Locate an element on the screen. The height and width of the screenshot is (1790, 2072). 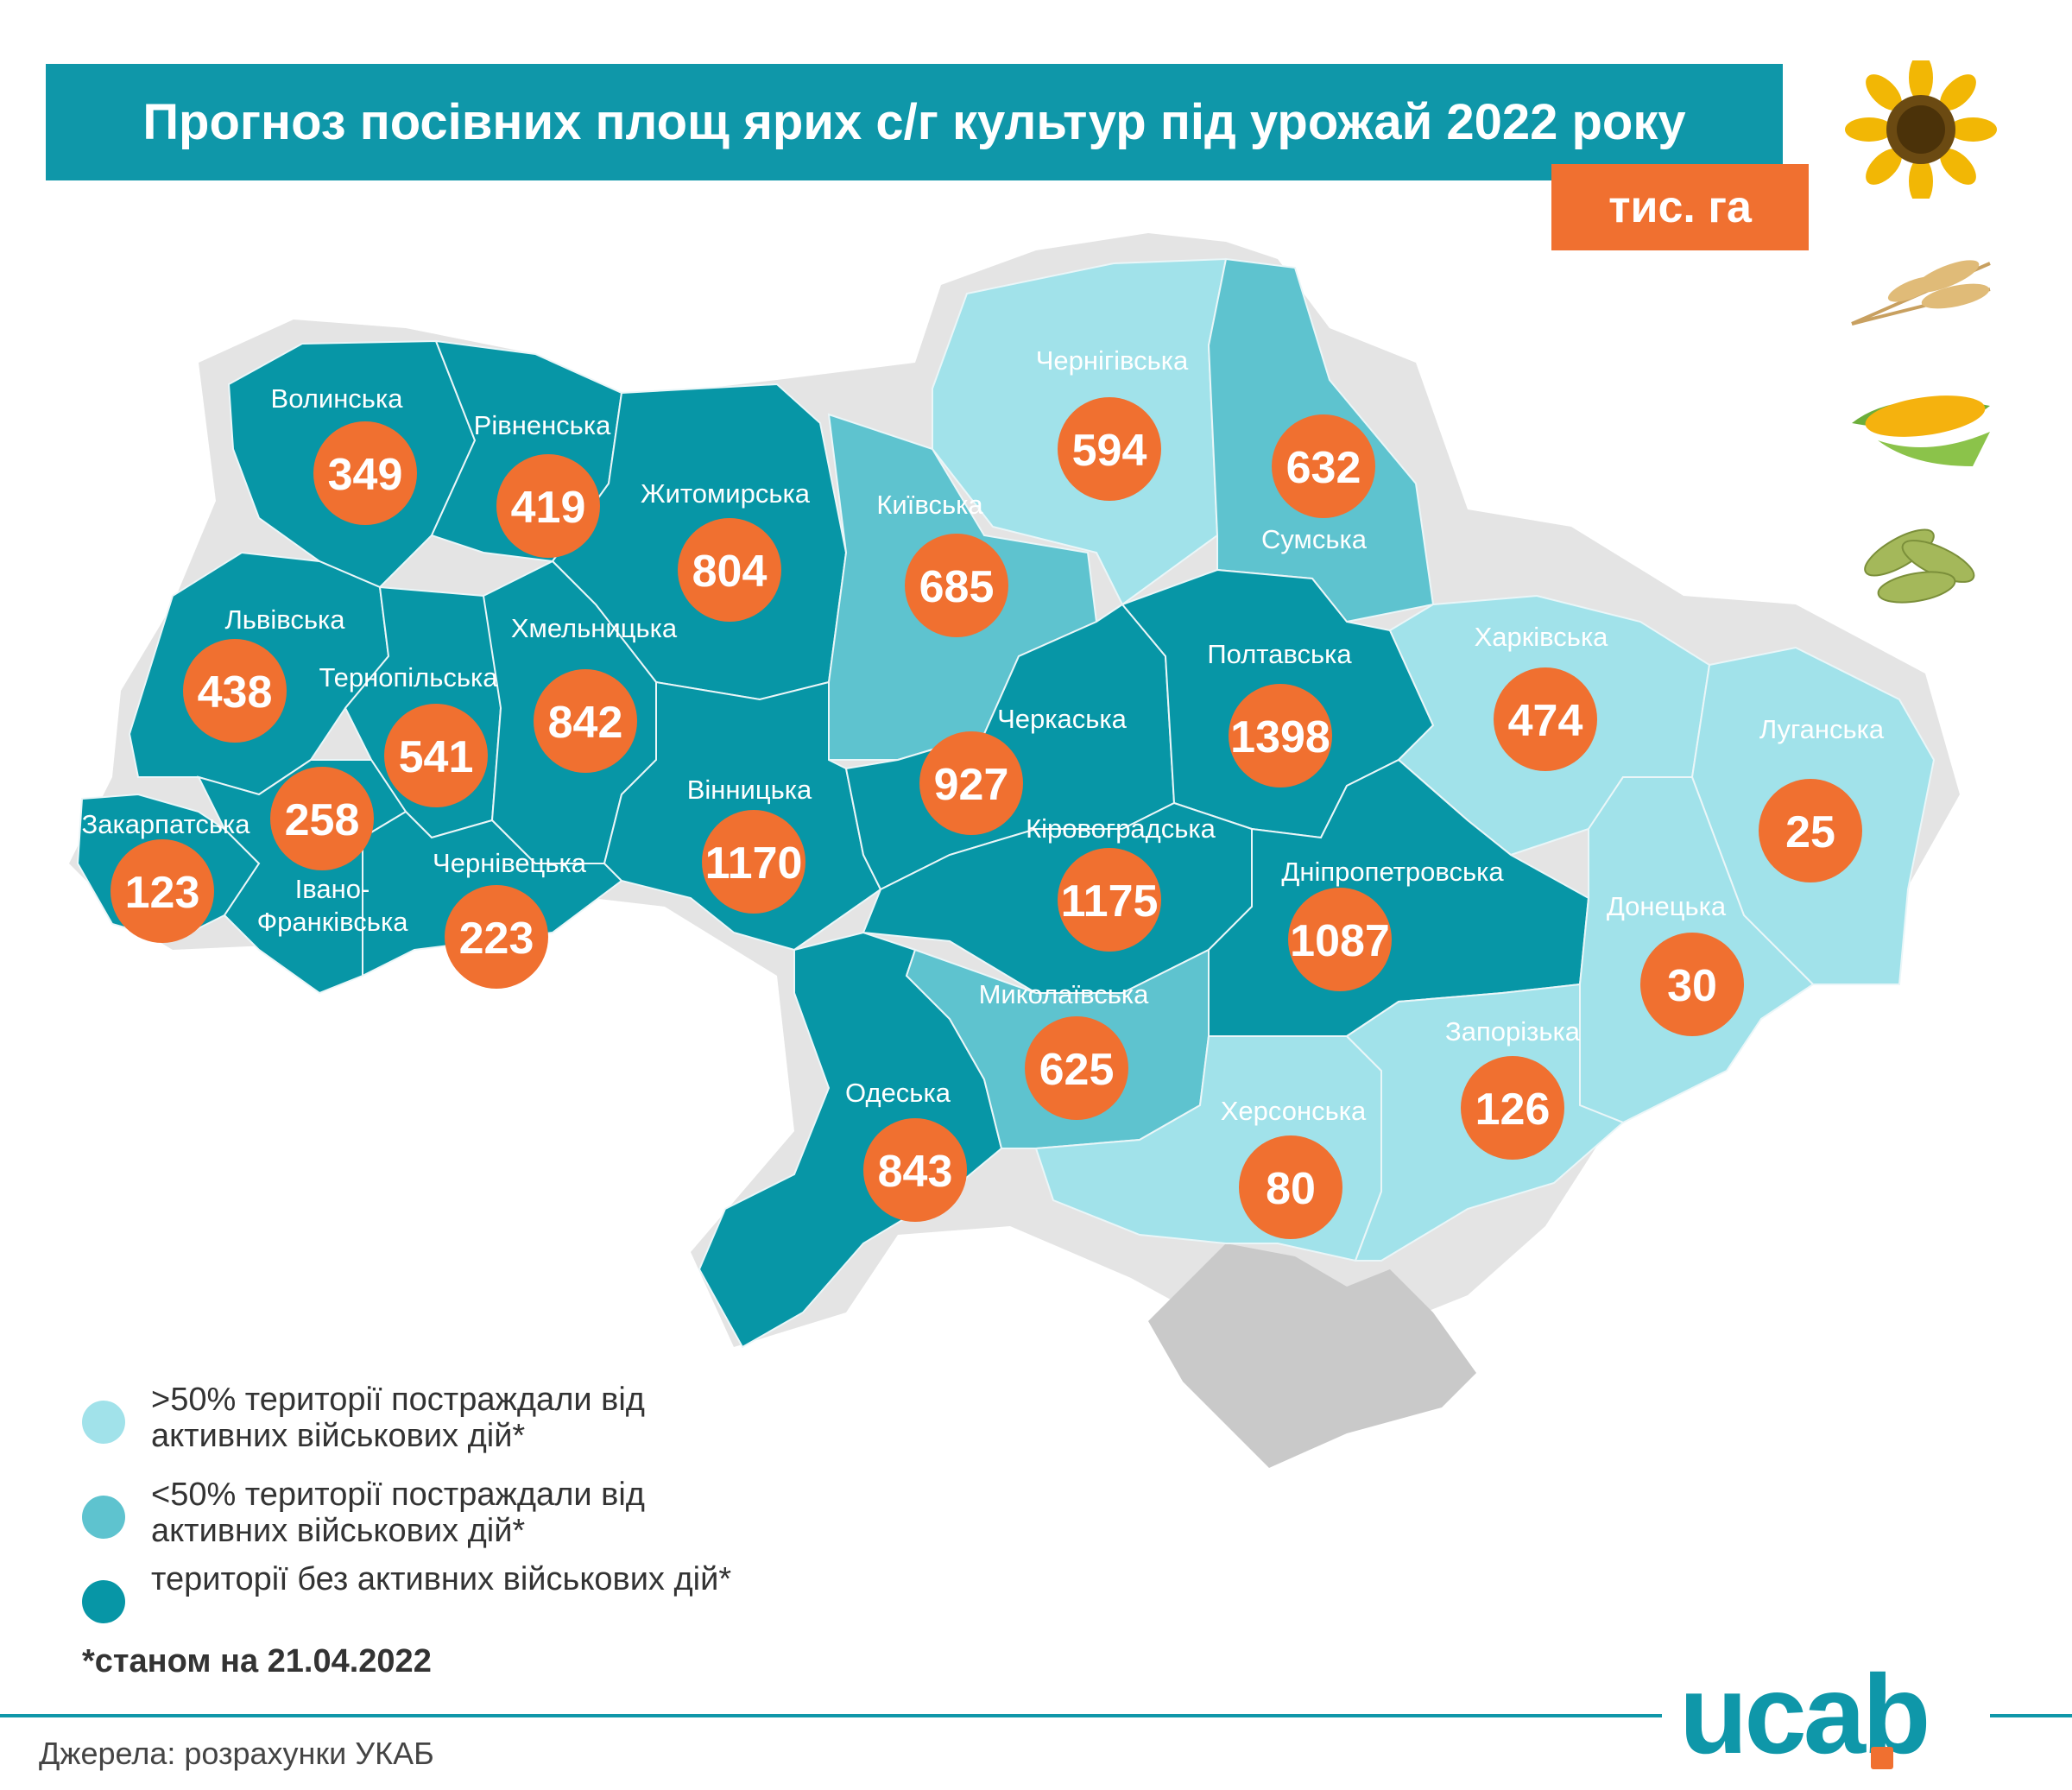
value-cherkaska: 927 is located at coordinates (971, 785).